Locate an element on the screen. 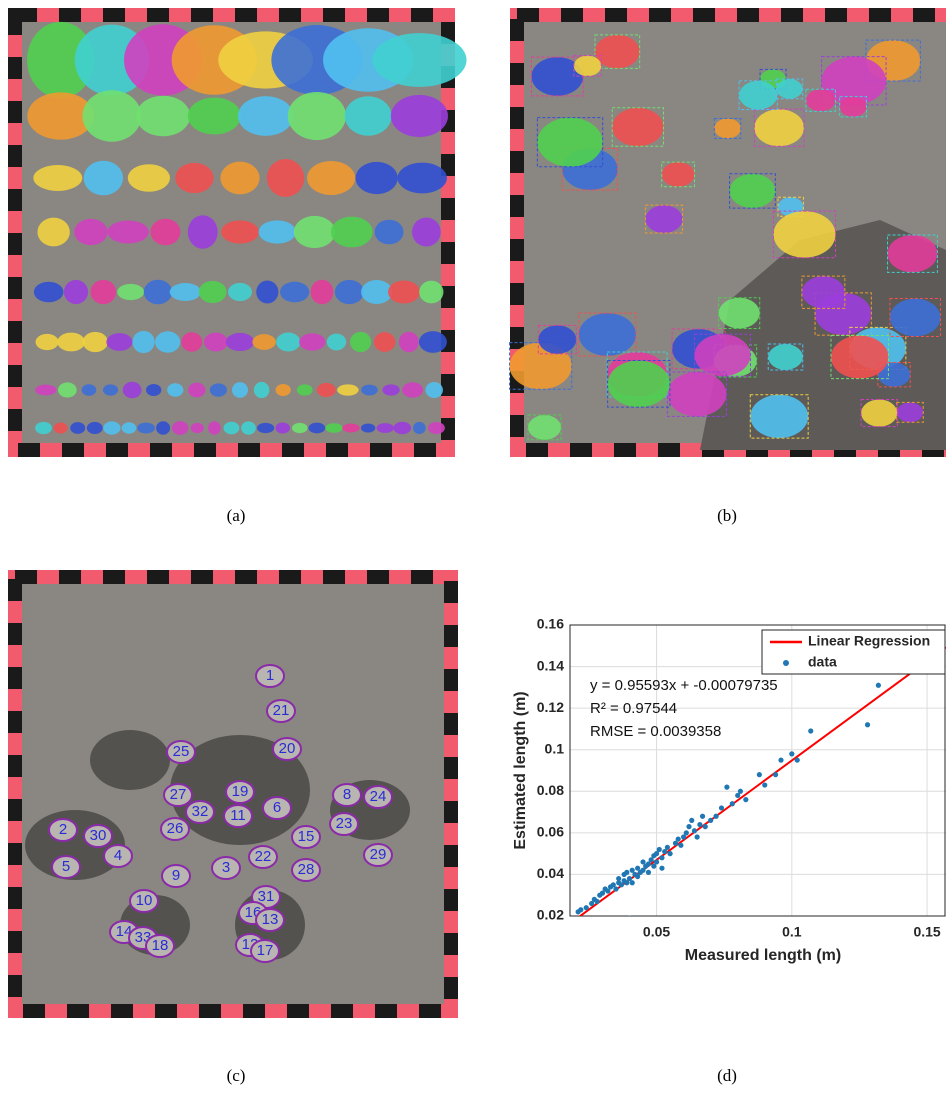  pebble-number: 27 is located at coordinates (178, 794).